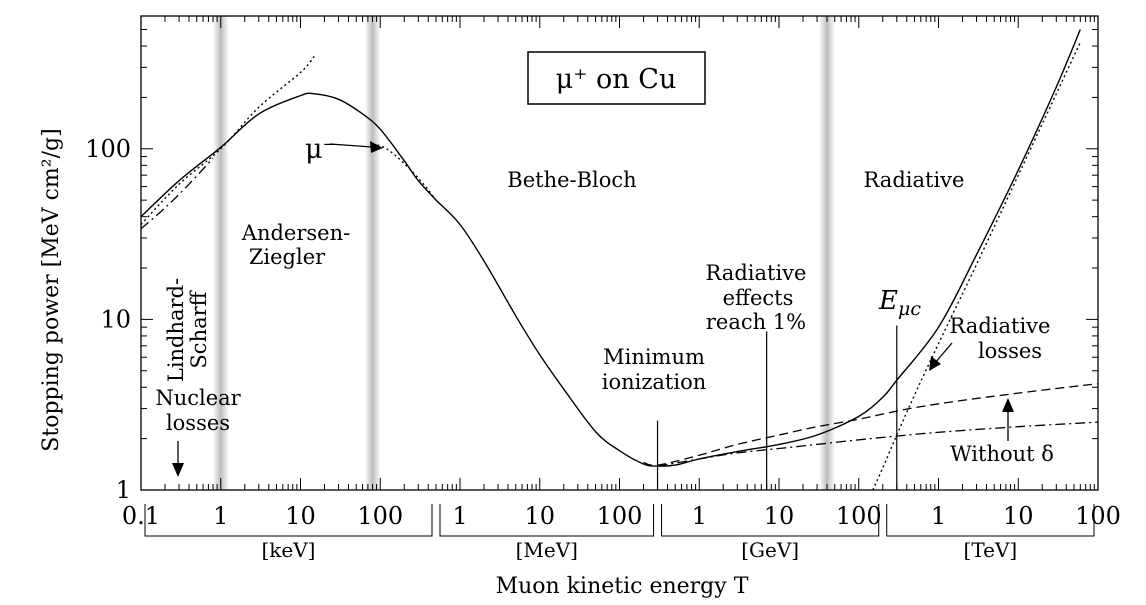 This screenshot has width=1146, height=605. What do you see at coordinates (756, 322) in the screenshot?
I see `label-rad-effects-line-3: reach 1%` at bounding box center [756, 322].